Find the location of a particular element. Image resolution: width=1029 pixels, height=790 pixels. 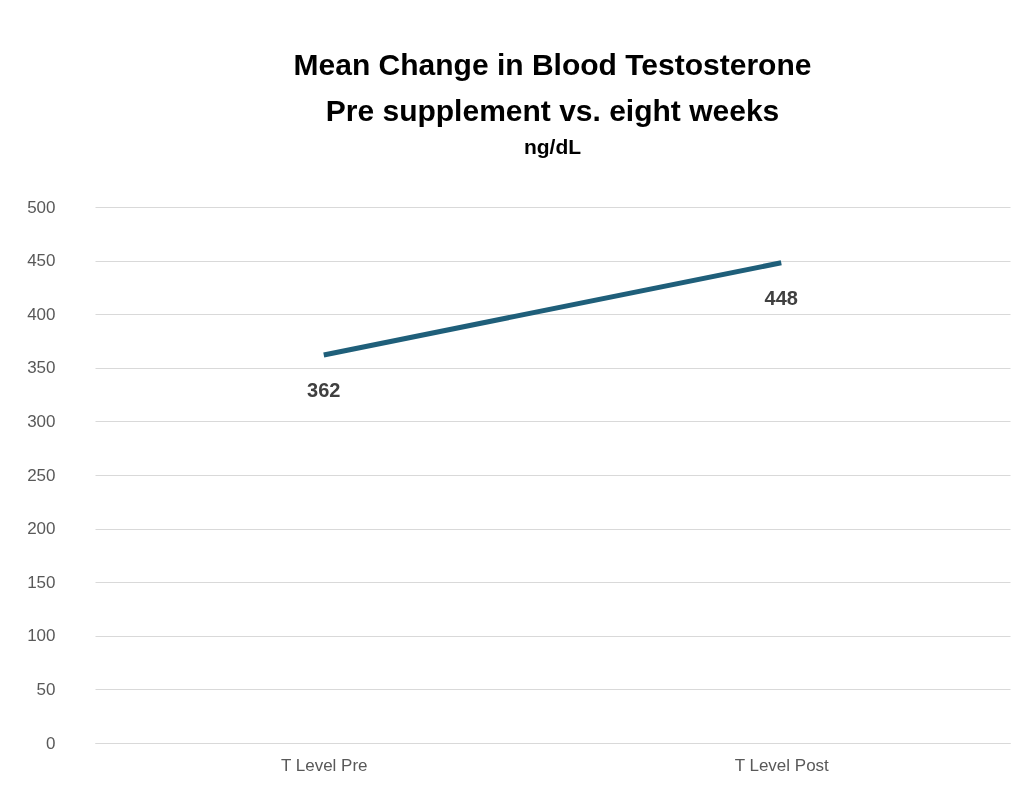

y-tick-label: 400 is located at coordinates (41, 314).